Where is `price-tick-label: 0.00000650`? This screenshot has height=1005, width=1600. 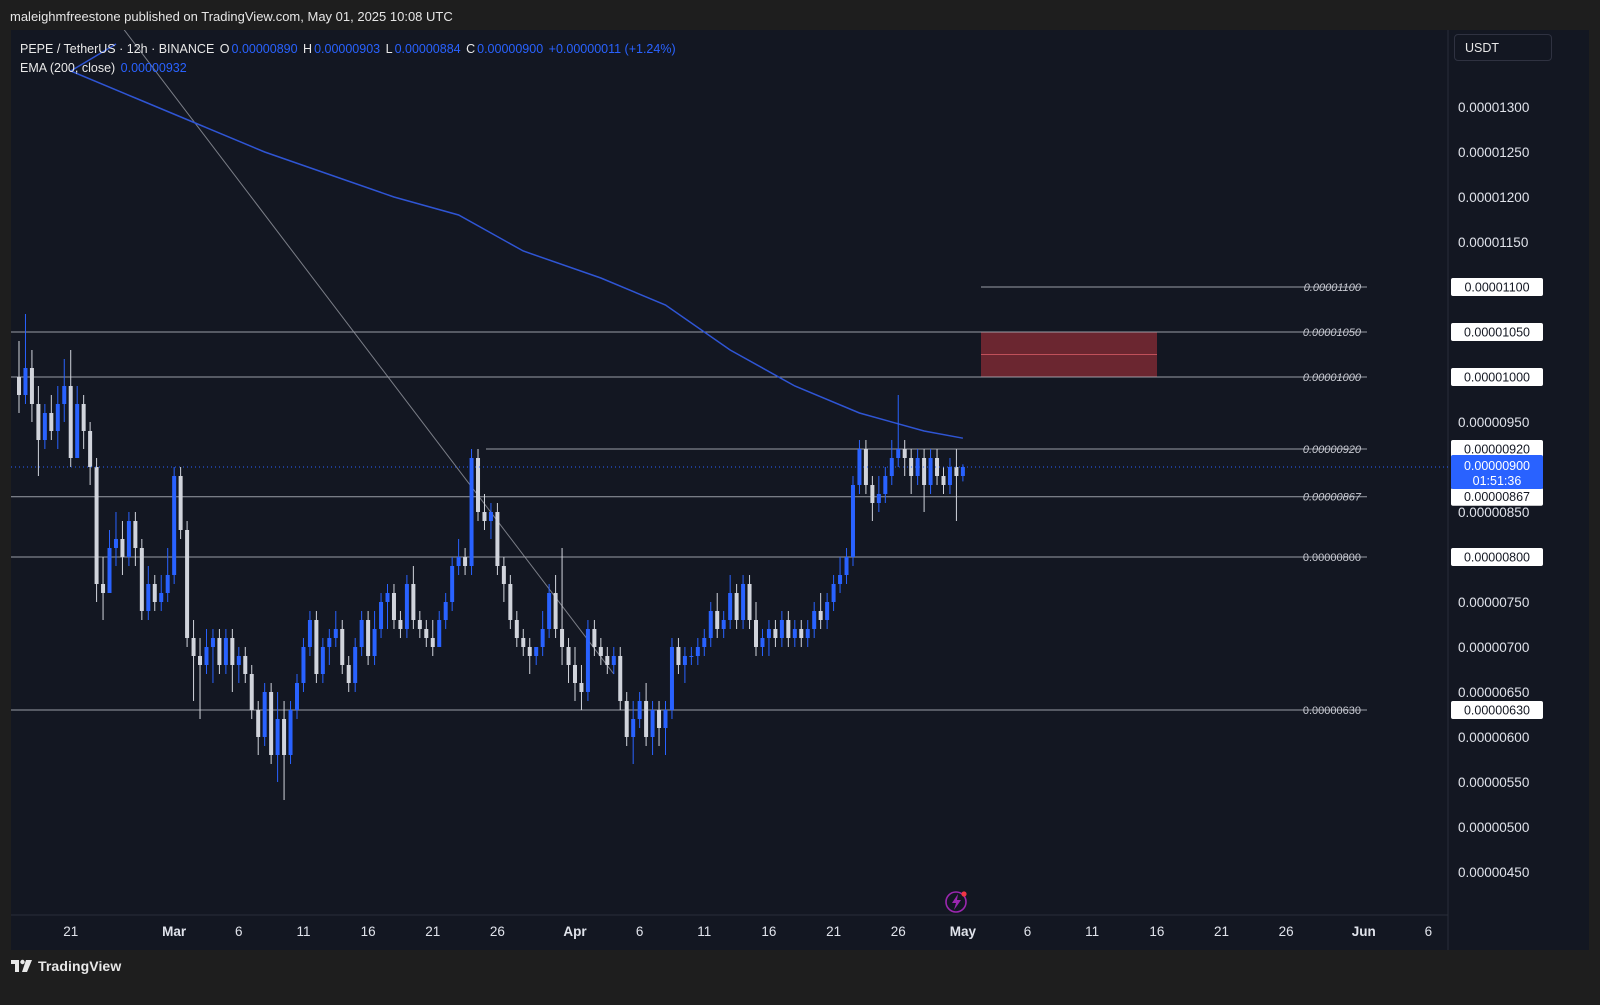
price-tick-label: 0.00000650 is located at coordinates (1493, 692).